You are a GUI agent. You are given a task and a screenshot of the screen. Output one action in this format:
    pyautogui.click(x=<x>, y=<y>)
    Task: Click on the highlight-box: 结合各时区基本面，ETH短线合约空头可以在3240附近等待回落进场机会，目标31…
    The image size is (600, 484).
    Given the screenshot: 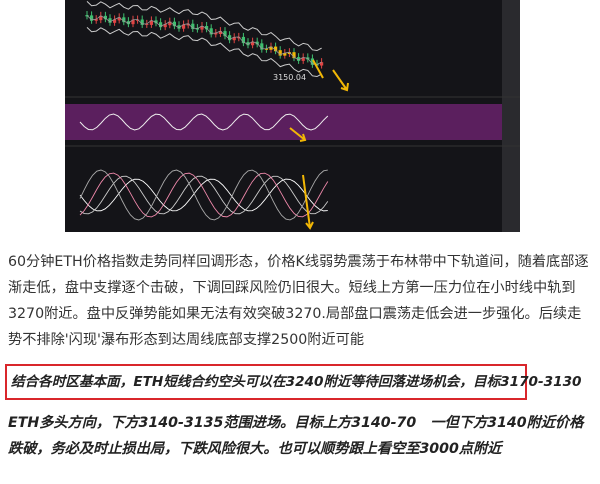 What is the action you would take?
    pyautogui.click(x=293, y=382)
    